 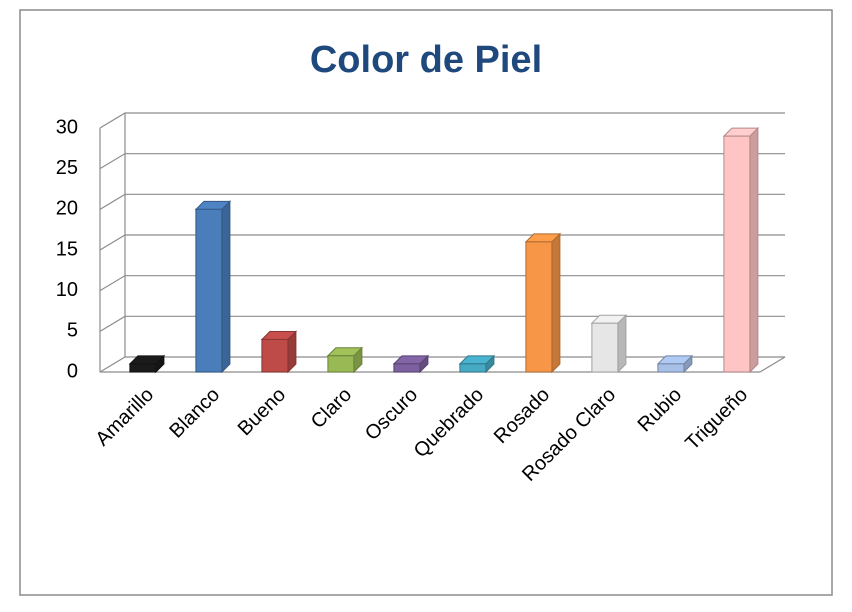 What do you see at coordinates (72, 371) in the screenshot?
I see `y-tick-label: 0` at bounding box center [72, 371].